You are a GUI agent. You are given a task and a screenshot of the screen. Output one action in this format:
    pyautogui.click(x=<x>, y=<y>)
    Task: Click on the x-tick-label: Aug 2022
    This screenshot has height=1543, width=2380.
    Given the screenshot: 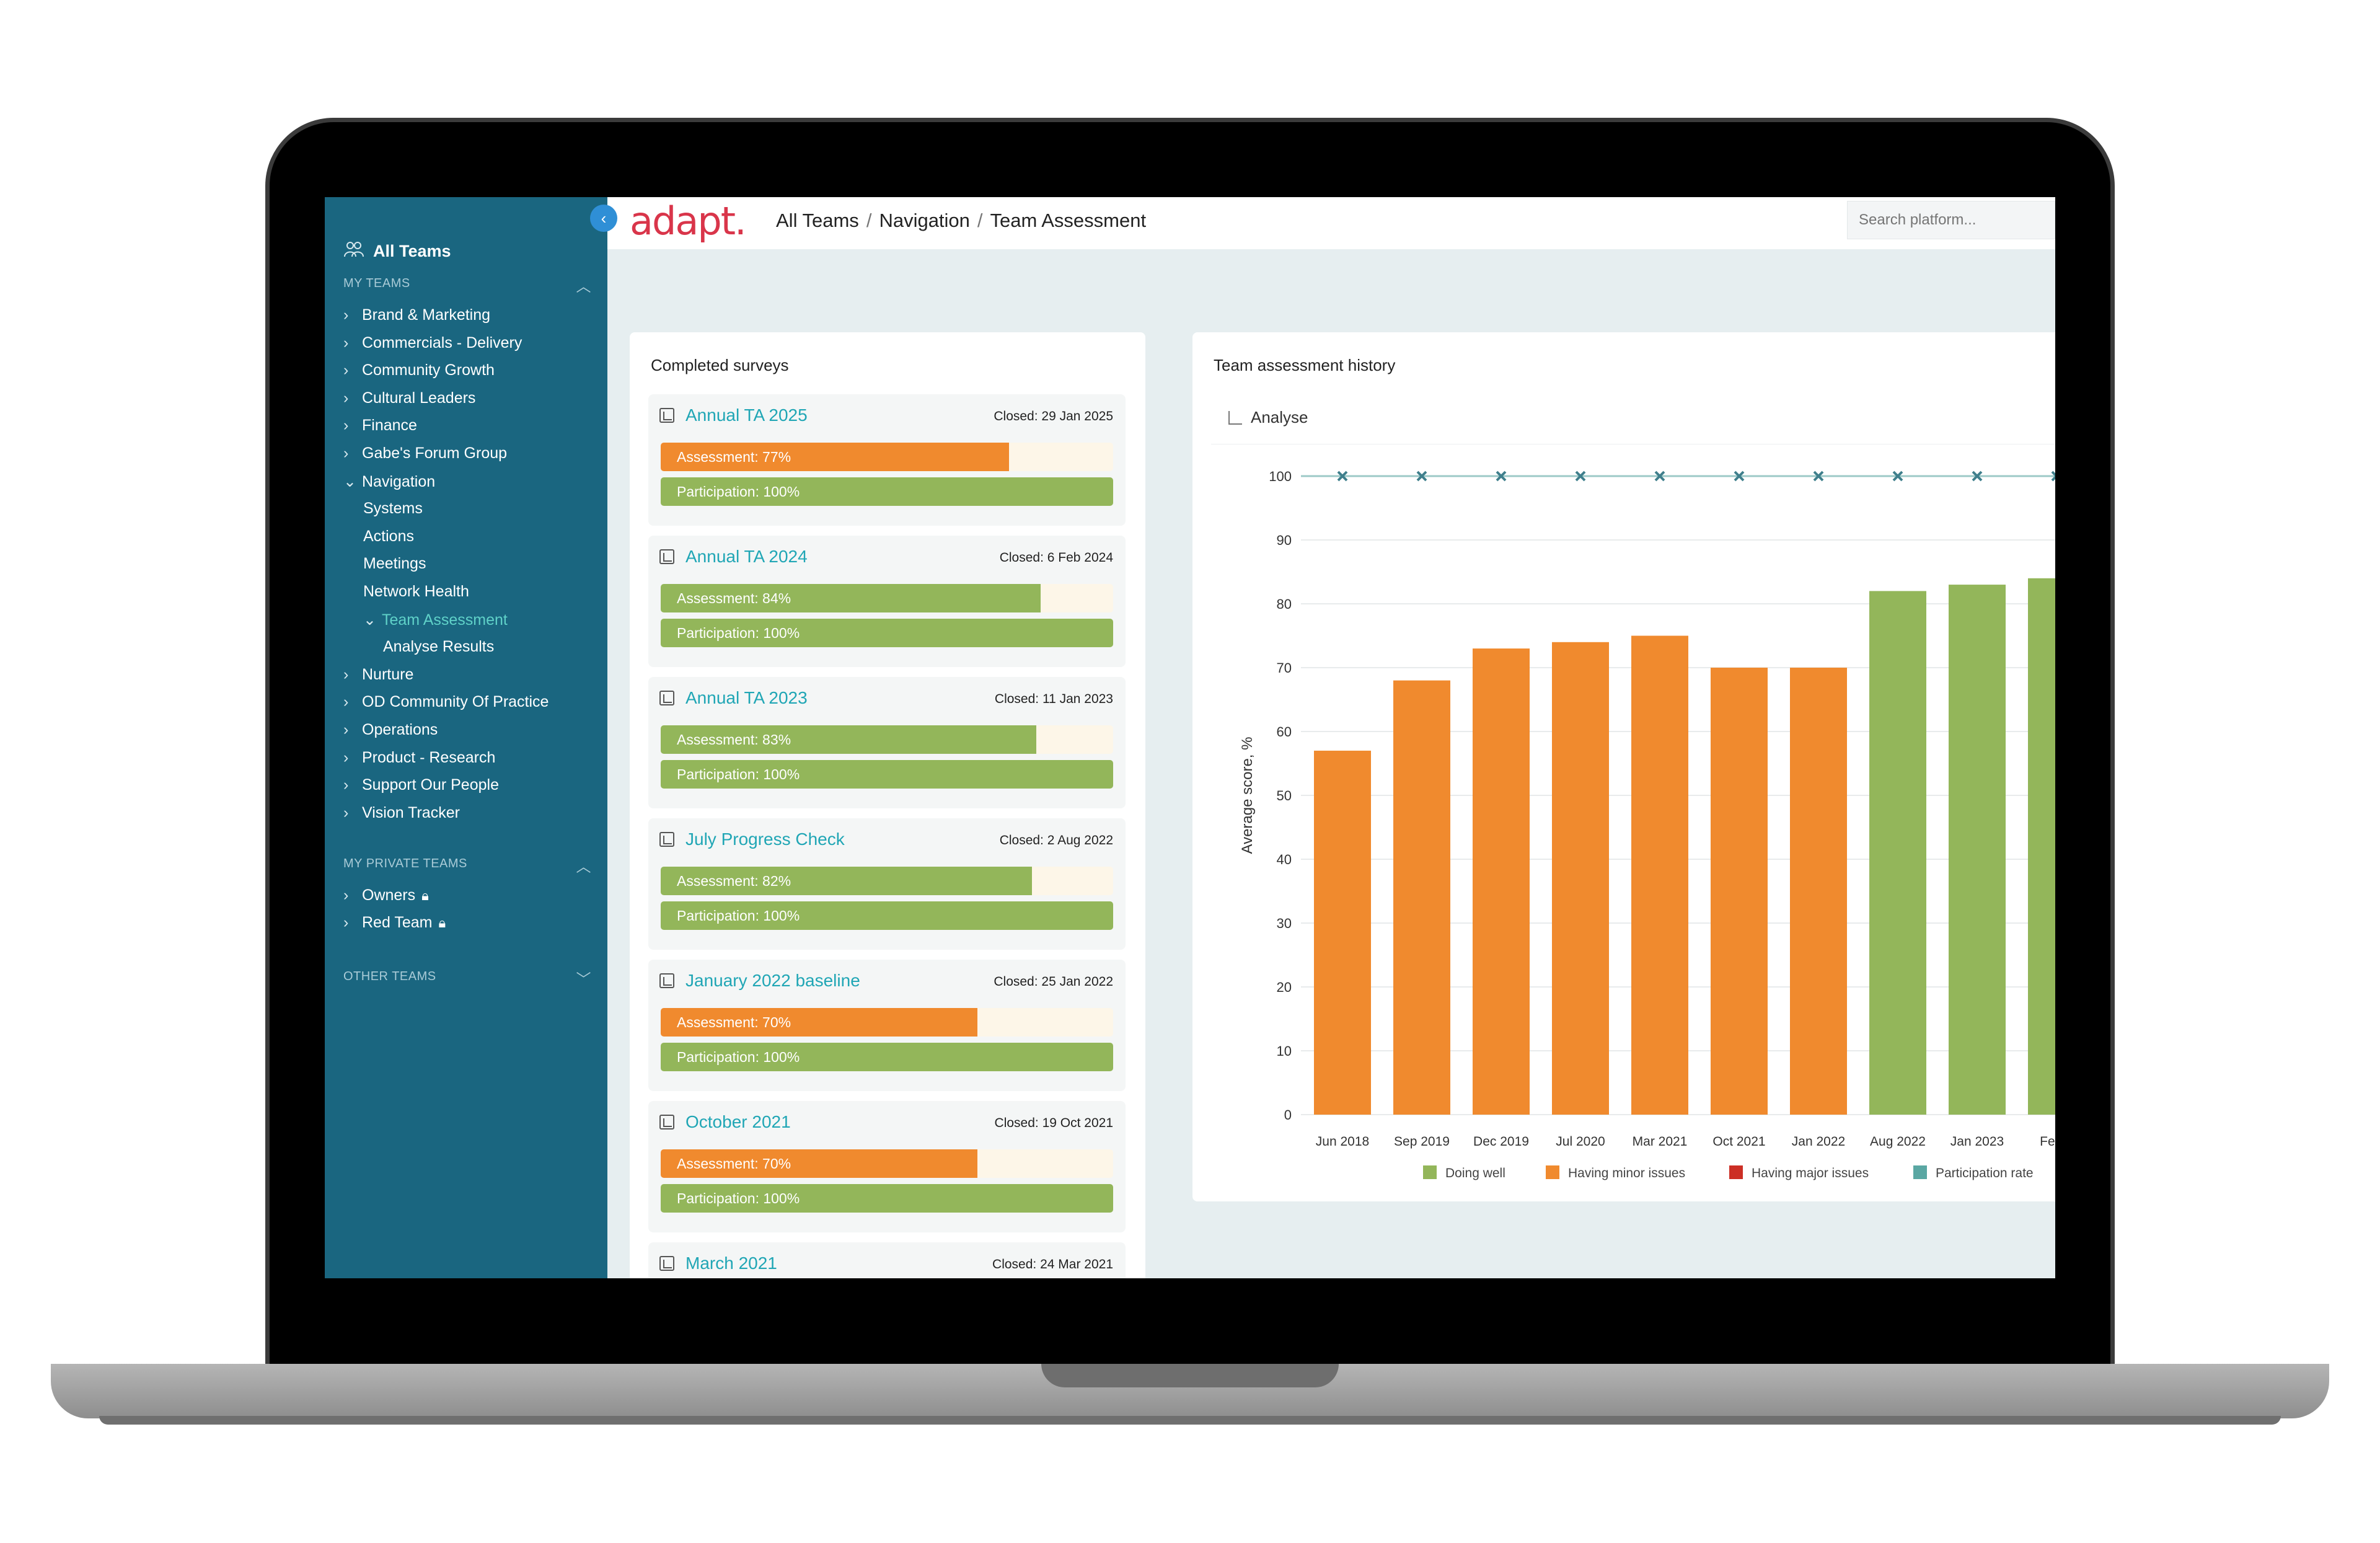 What is the action you would take?
    pyautogui.click(x=1898, y=1141)
    